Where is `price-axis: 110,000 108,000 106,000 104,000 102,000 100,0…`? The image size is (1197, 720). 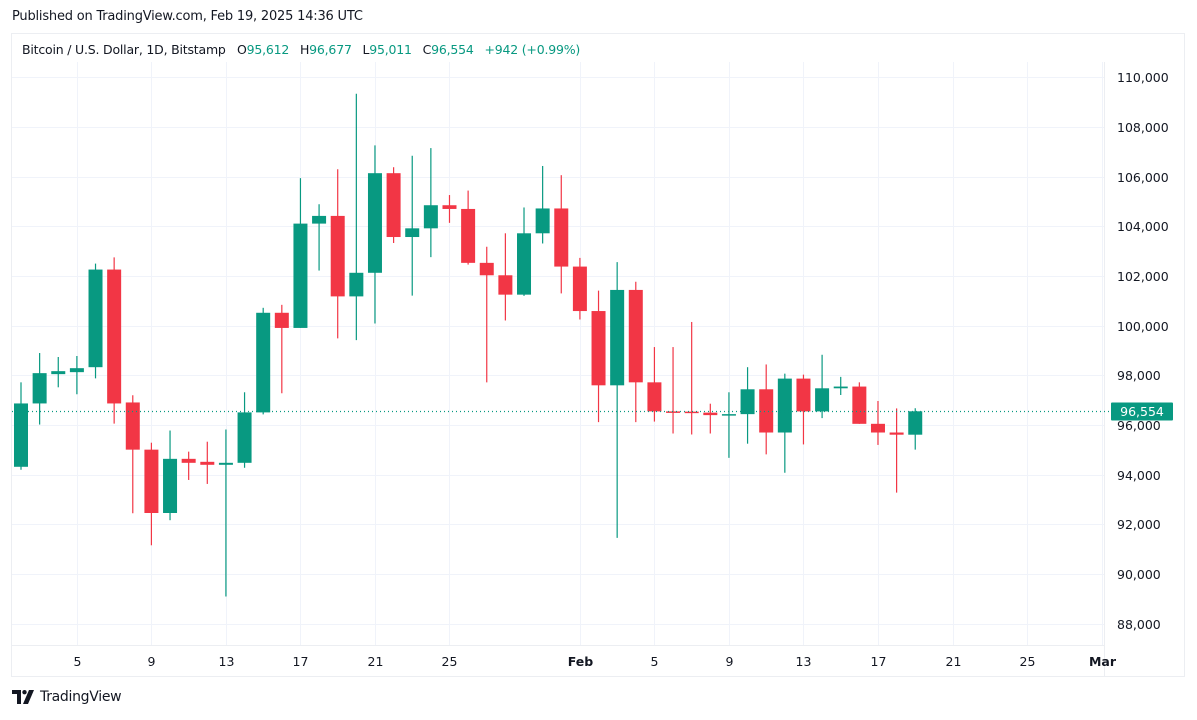 price-axis: 110,000 108,000 106,000 104,000 102,000 100,0… is located at coordinates (1143, 351).